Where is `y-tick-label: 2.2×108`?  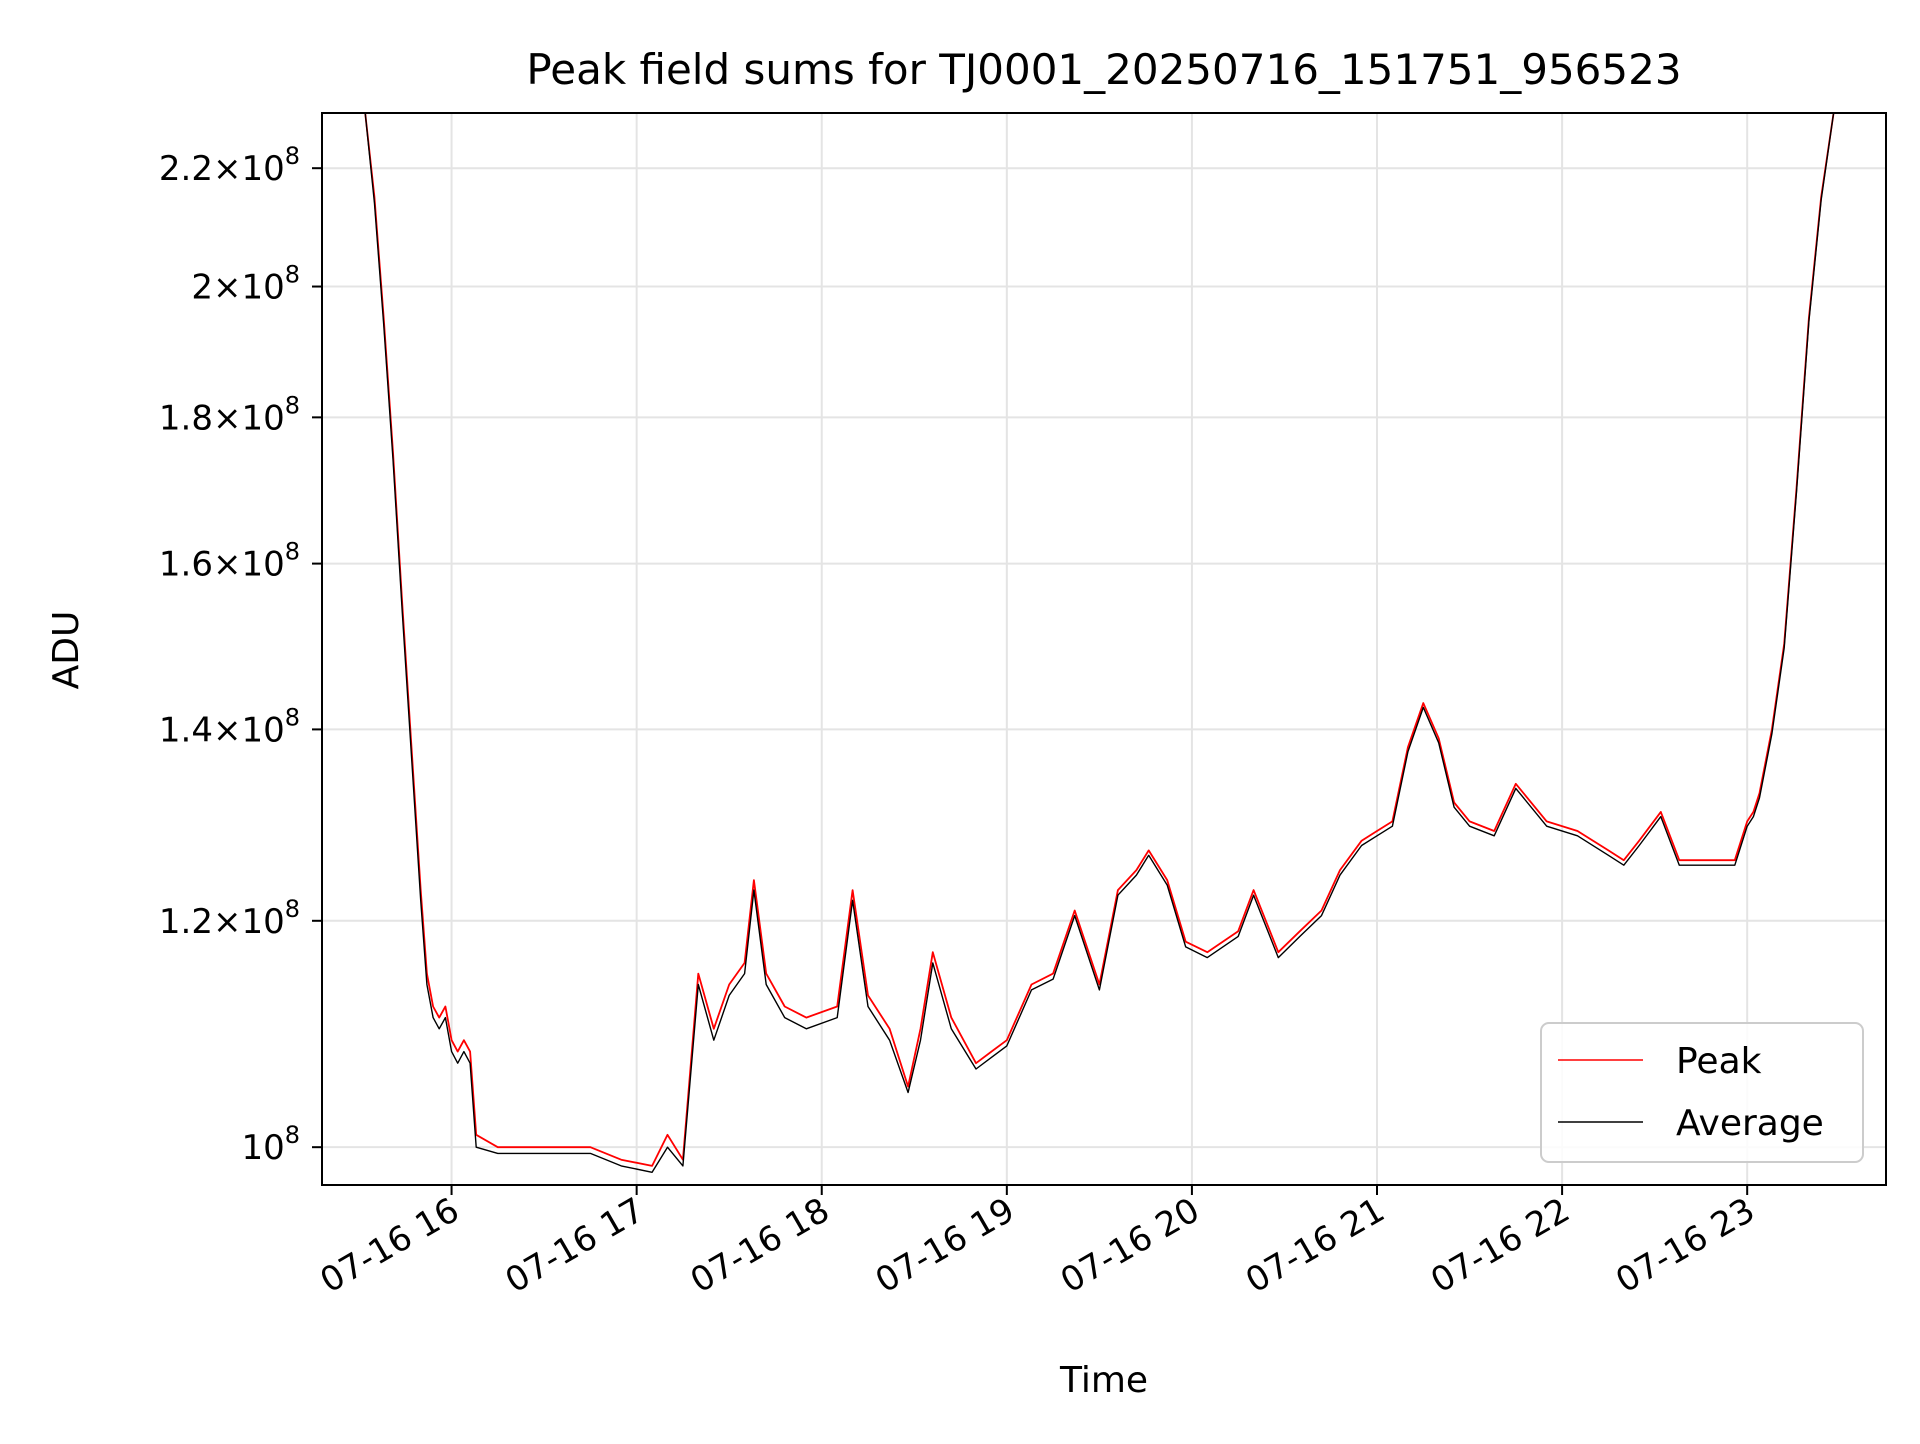 y-tick-label: 2.2×108 is located at coordinates (229, 165).